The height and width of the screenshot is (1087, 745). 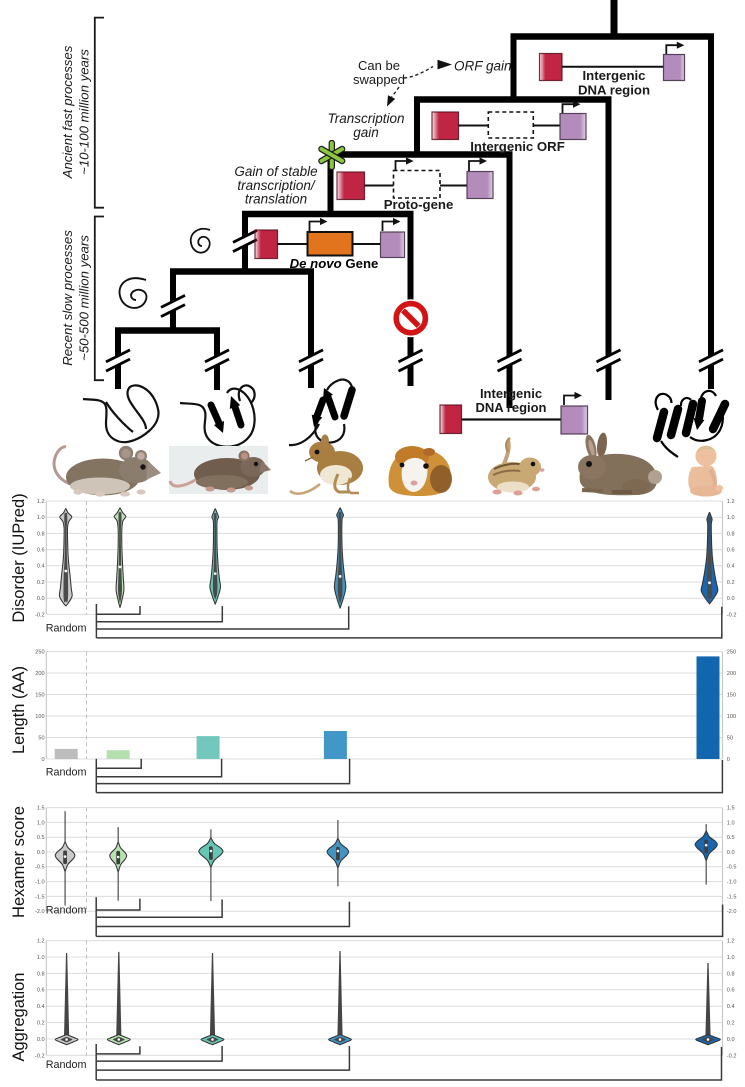 I want to click on svg-text: Length (AA), so click(x=19, y=710).